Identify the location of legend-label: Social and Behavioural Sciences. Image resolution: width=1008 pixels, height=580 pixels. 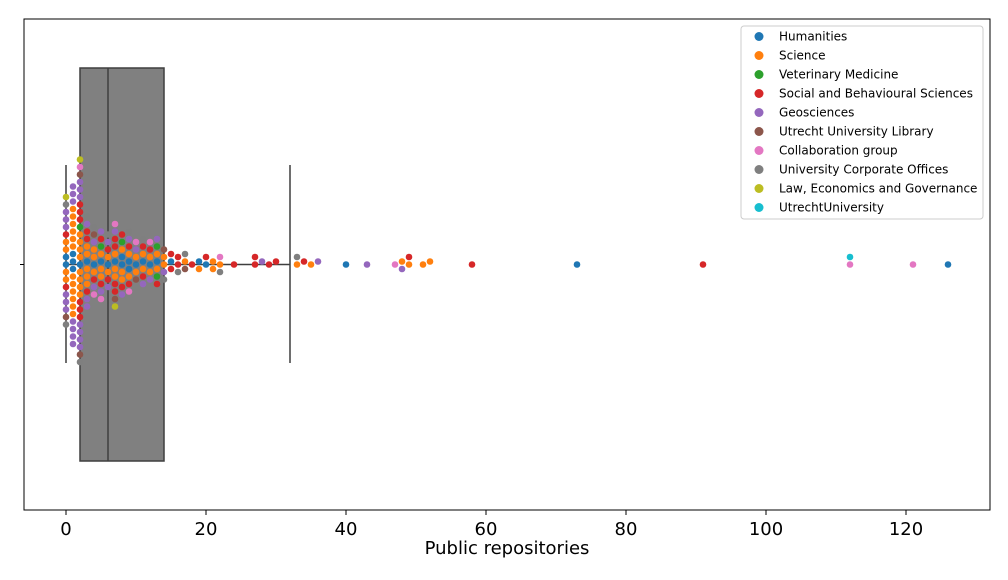
(876, 94).